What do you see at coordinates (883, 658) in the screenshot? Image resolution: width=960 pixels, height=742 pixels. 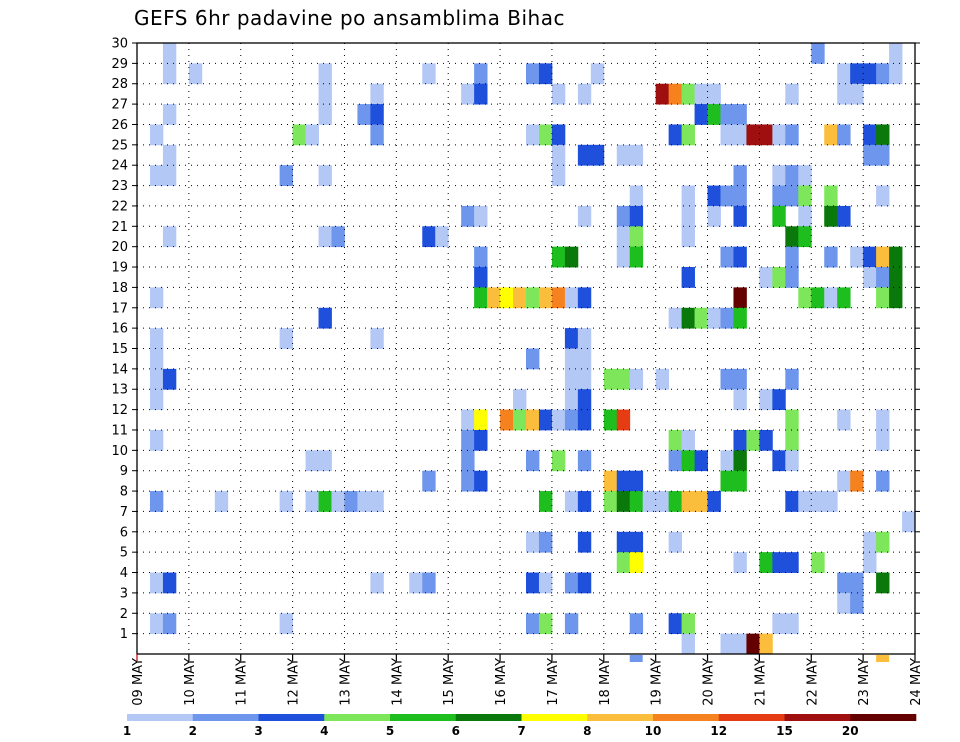 I see `bottom-strip-cell` at bounding box center [883, 658].